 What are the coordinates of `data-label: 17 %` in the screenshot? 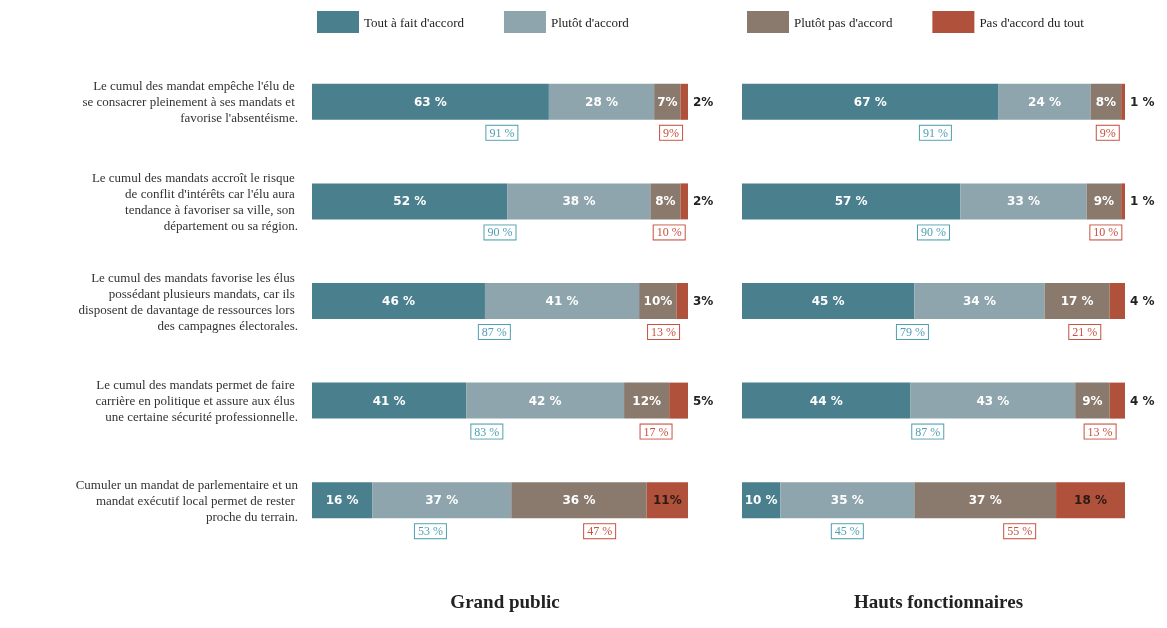 It's located at (1077, 301).